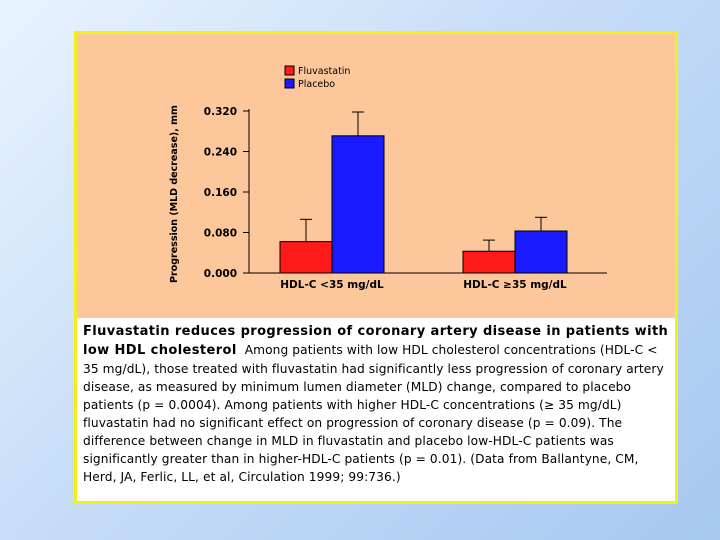 The width and height of the screenshot is (720, 540). Describe the element at coordinates (220, 274) in the screenshot. I see `y-tick-label: 0.000` at that location.